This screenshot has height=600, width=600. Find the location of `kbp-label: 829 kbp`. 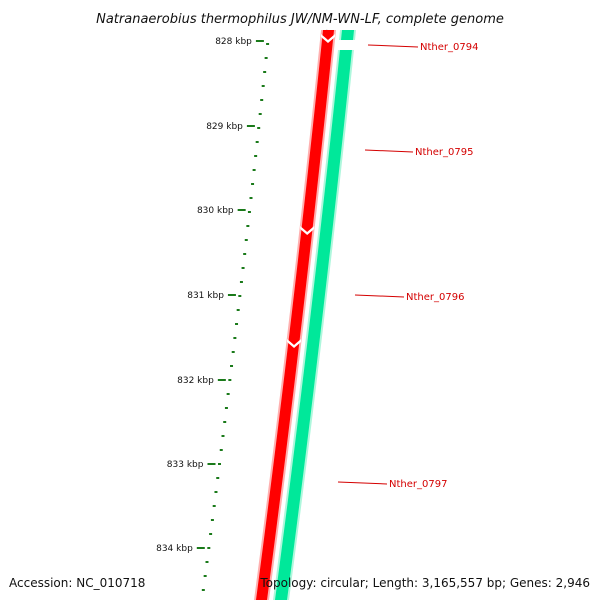

kbp-label: 829 kbp is located at coordinates (224, 127).